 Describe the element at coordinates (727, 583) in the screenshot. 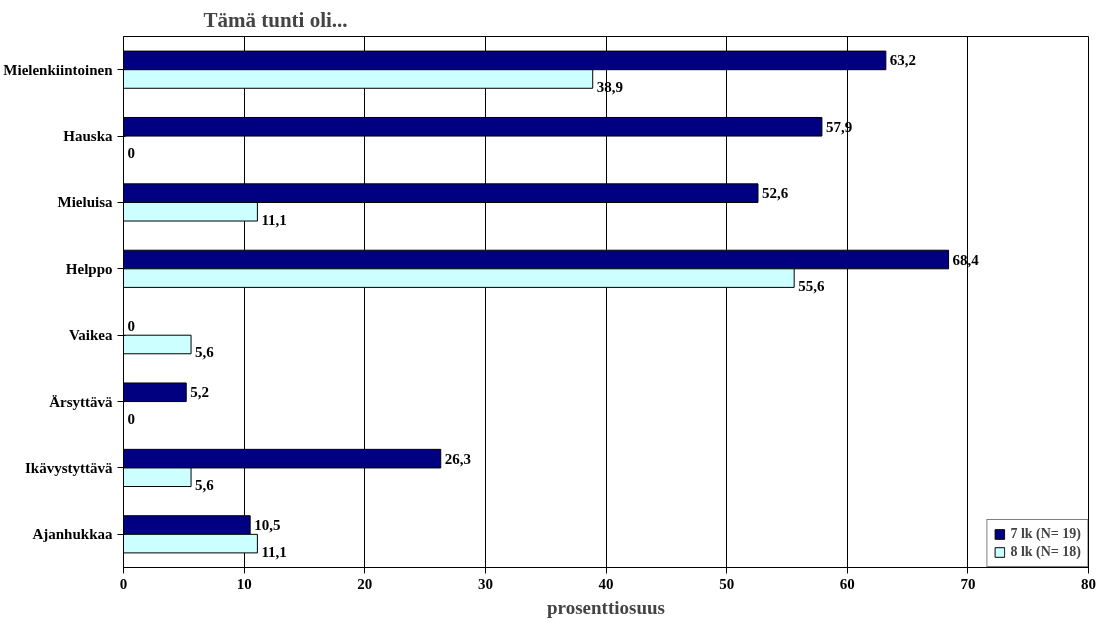

I see `x-tick-label: 50` at that location.